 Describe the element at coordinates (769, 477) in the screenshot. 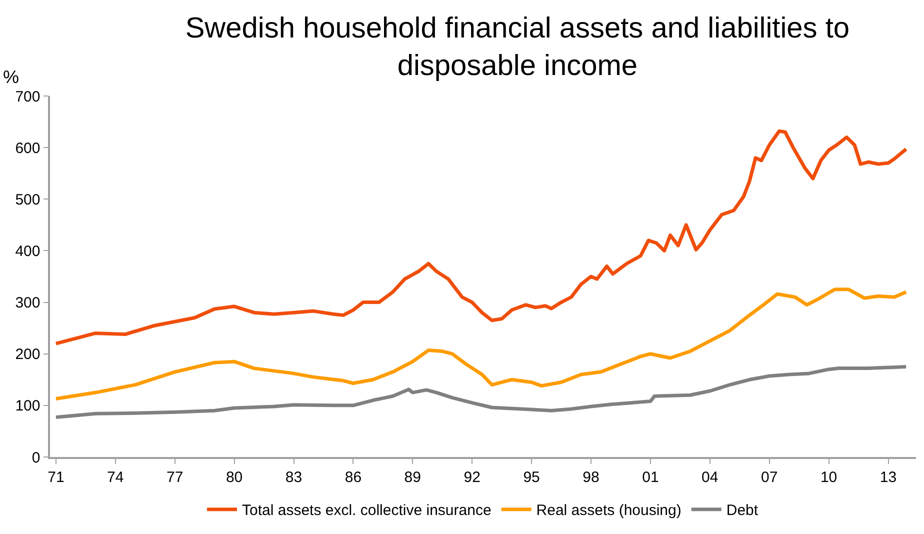

I see `x-tick-label: 07` at that location.